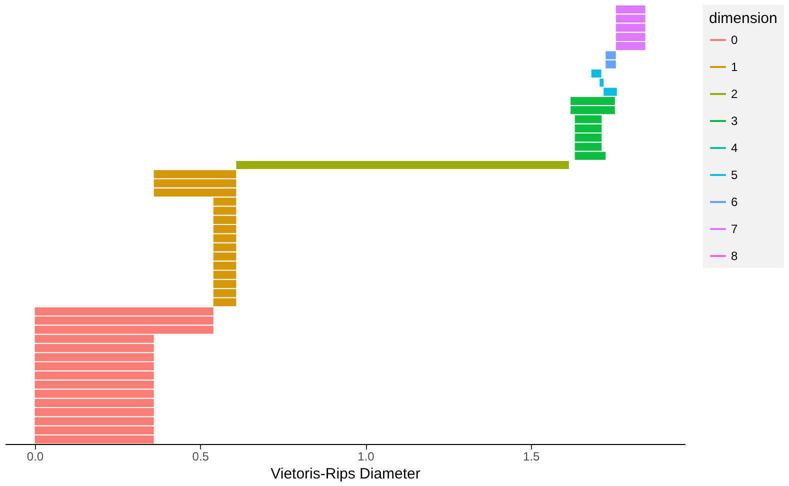 Image resolution: width=789 pixels, height=486 pixels. Describe the element at coordinates (734, 175) in the screenshot. I see `legend-label: 5` at that location.